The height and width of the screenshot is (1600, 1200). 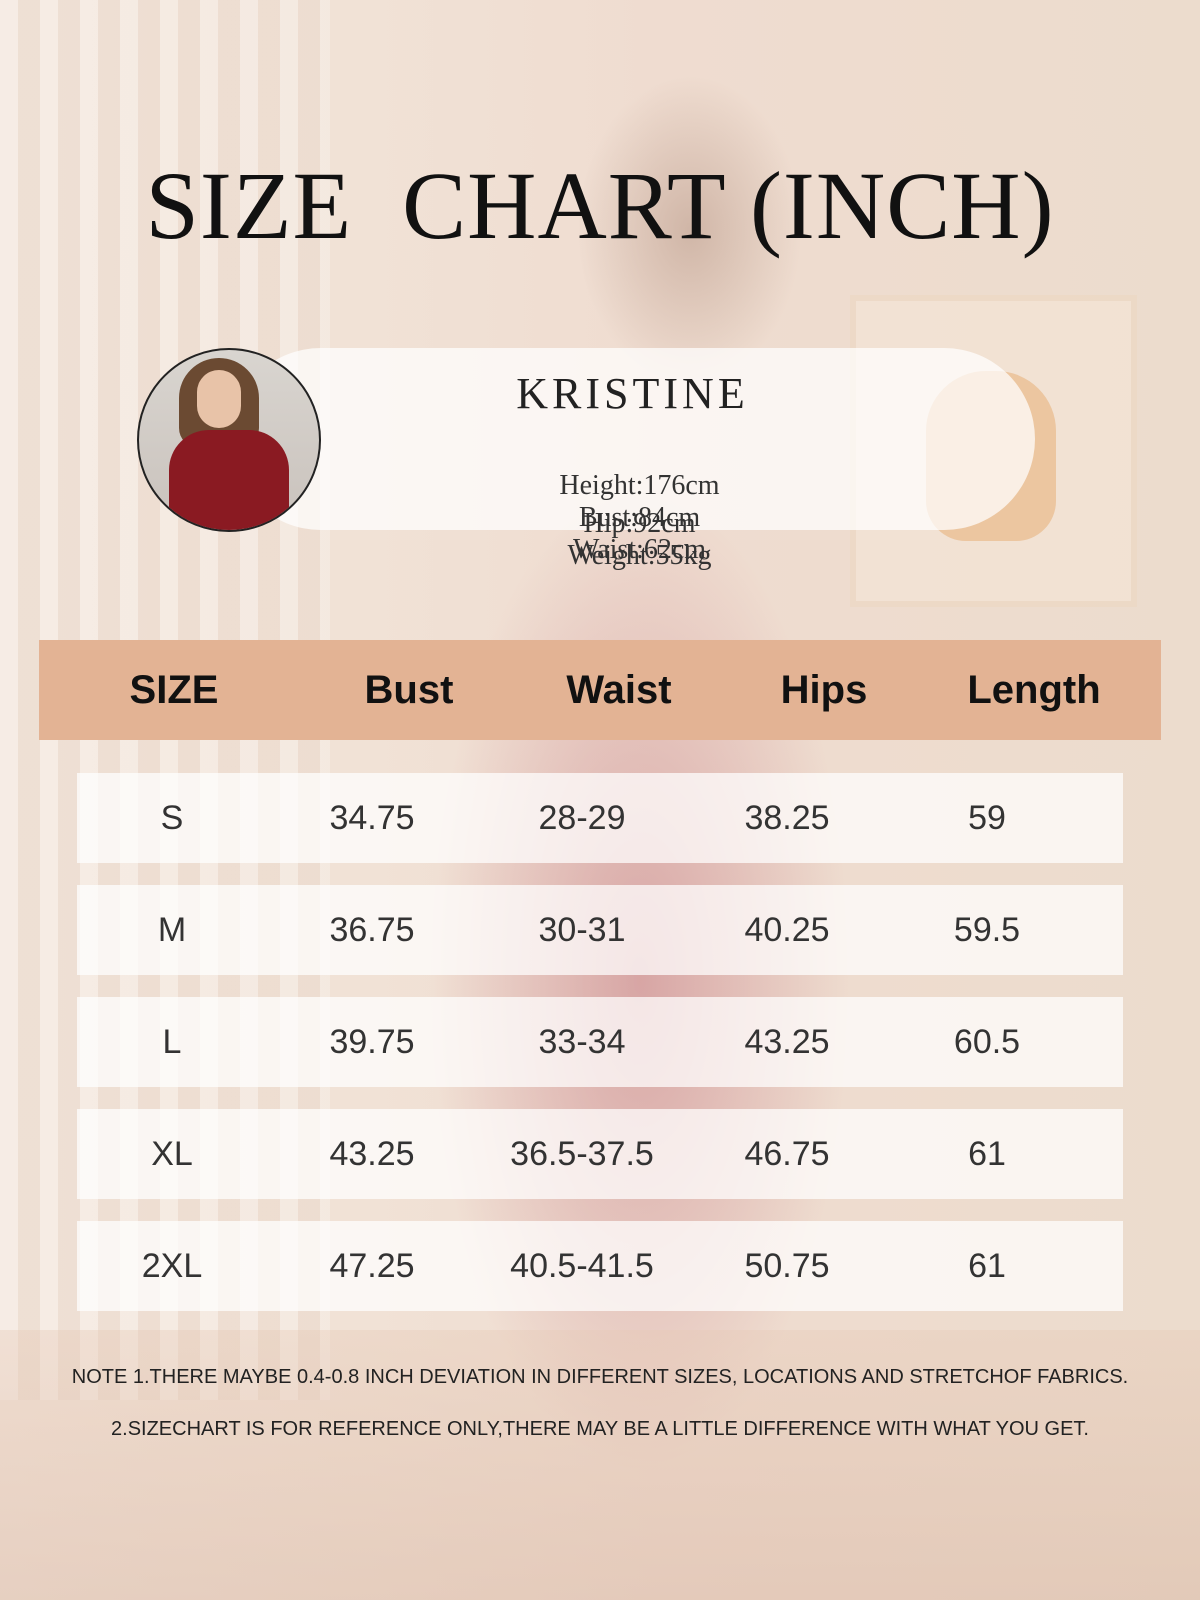 I want to click on header-size: SIZE, so click(x=174, y=689).